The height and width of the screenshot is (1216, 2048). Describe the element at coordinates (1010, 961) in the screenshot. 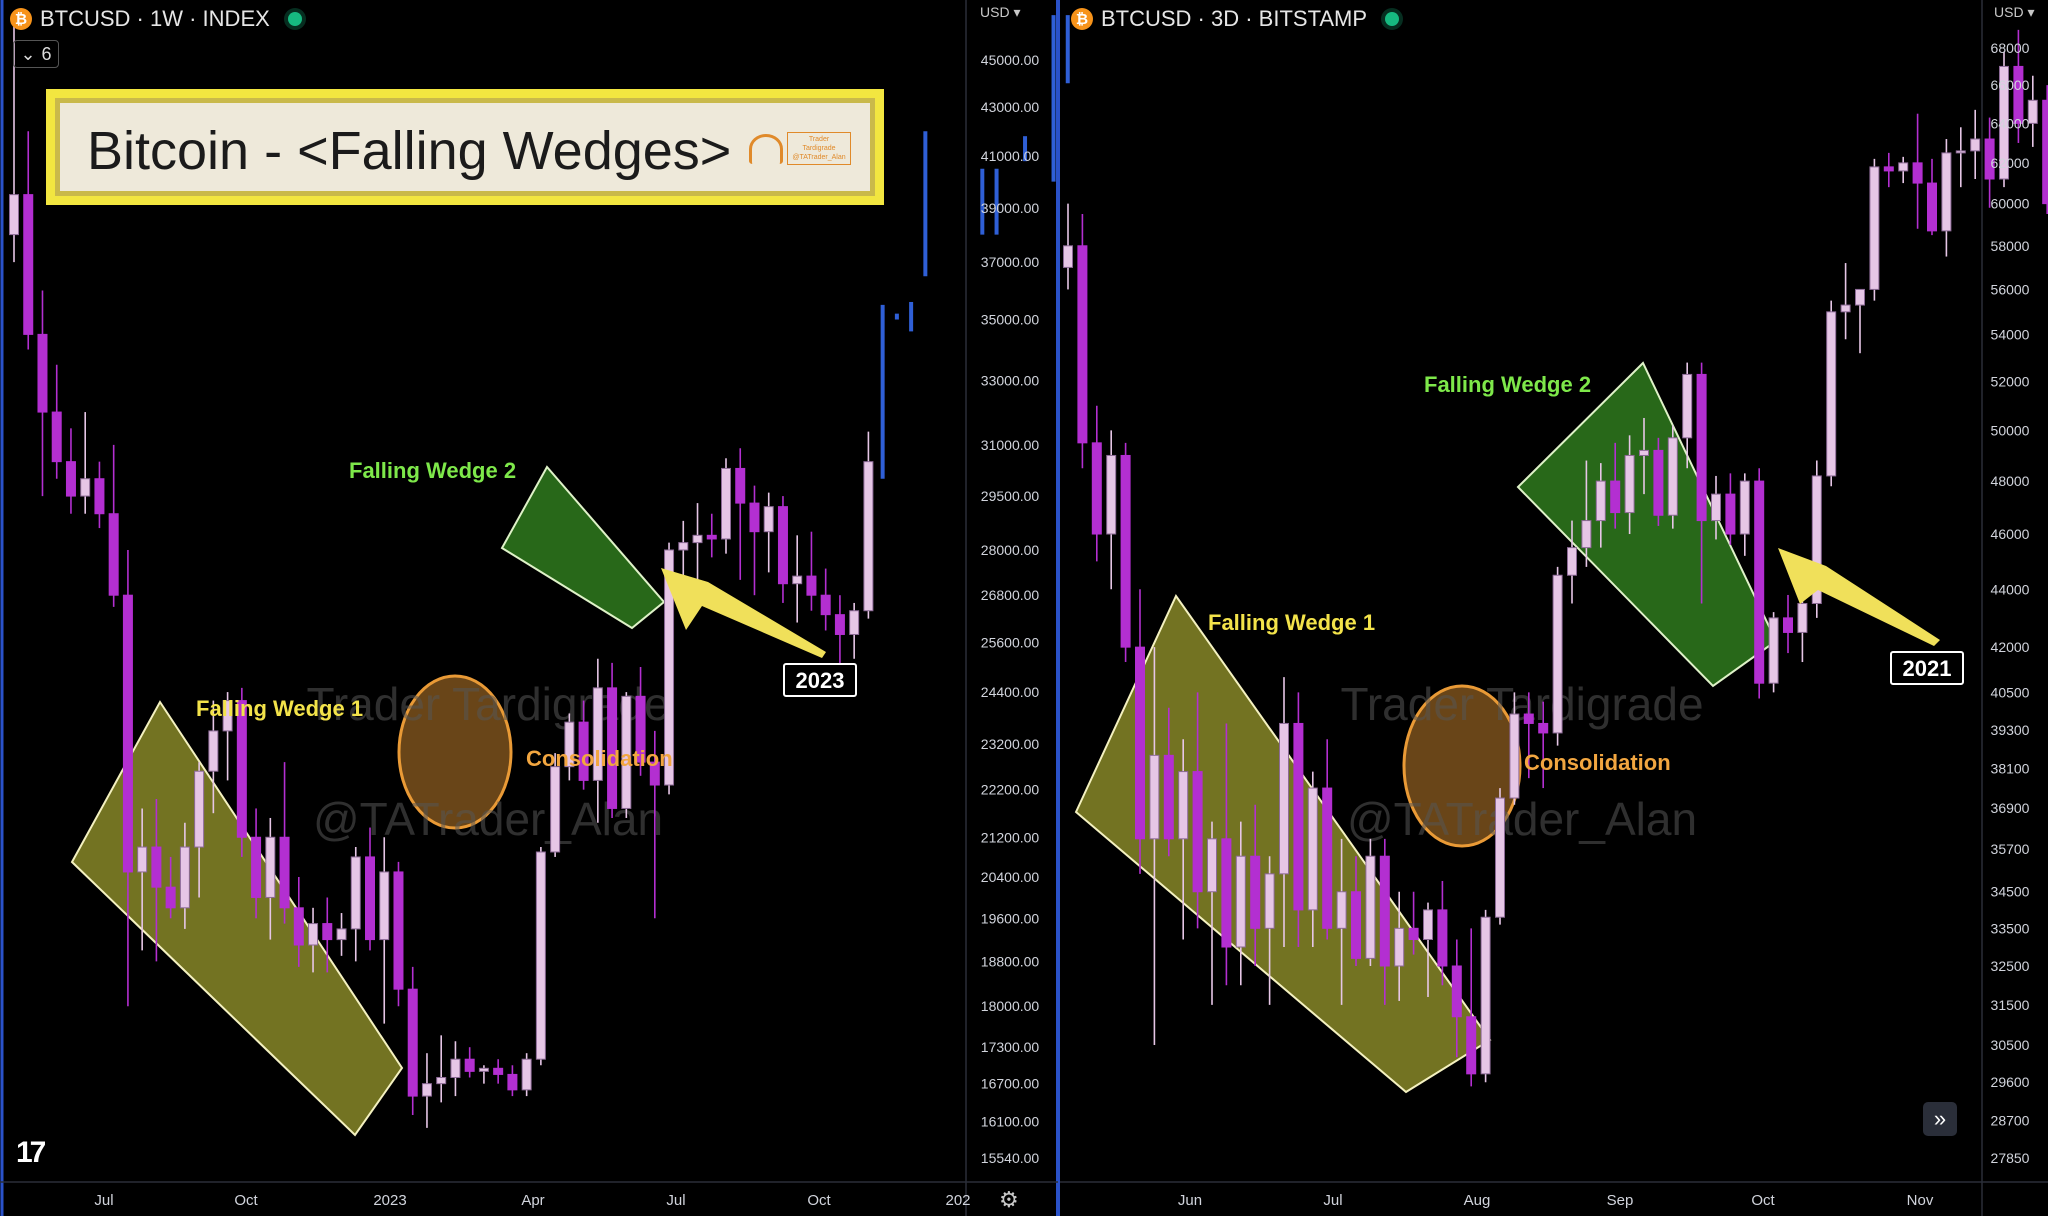

I see `left-y-tick-label: 18800.00` at that location.